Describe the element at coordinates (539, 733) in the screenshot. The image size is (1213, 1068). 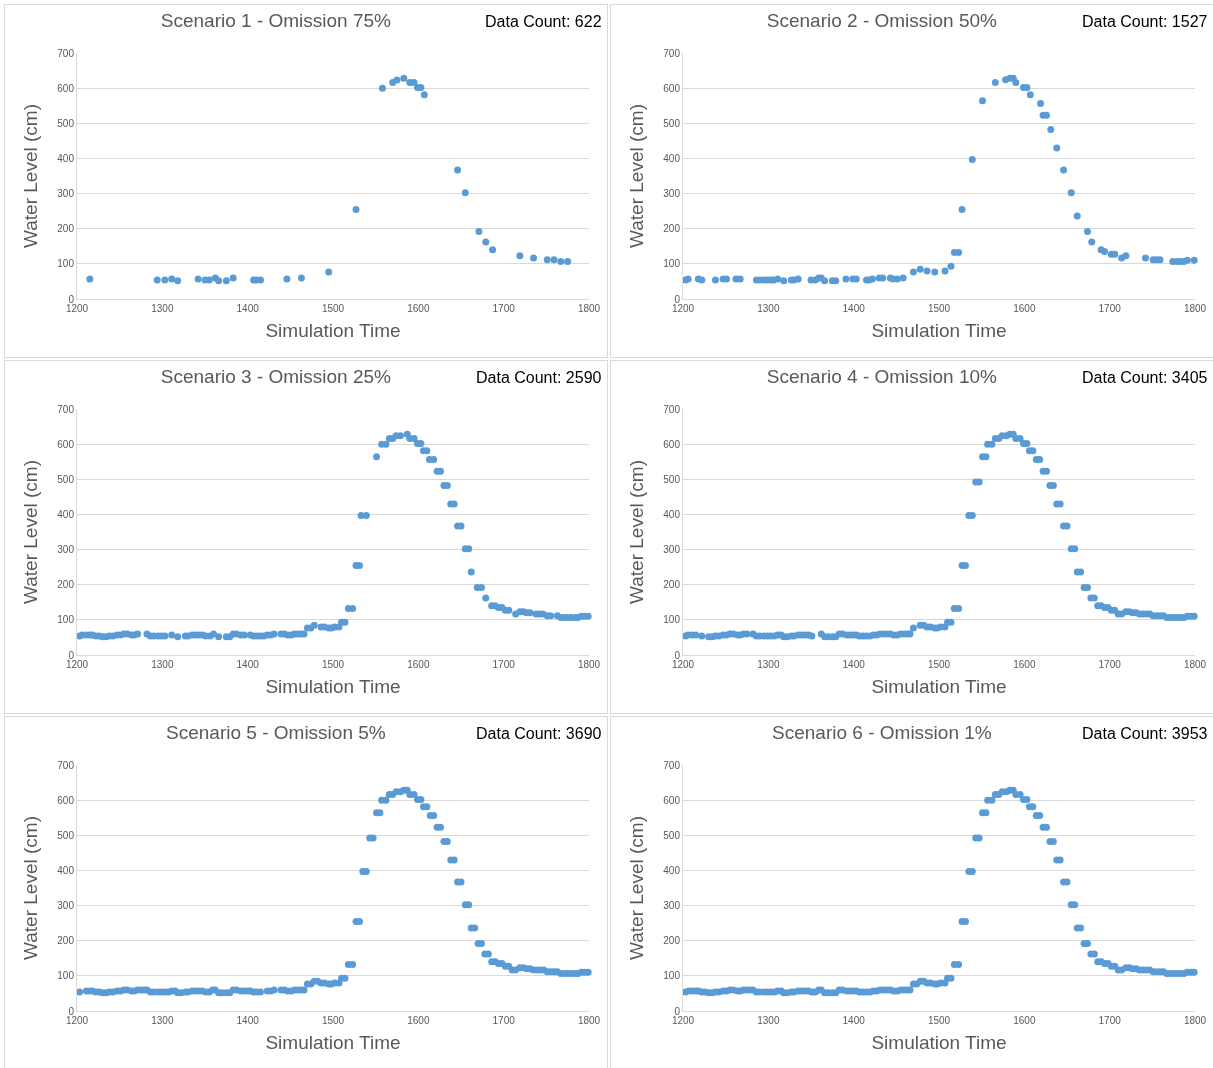
I see `text: Data Count: 3690` at that location.